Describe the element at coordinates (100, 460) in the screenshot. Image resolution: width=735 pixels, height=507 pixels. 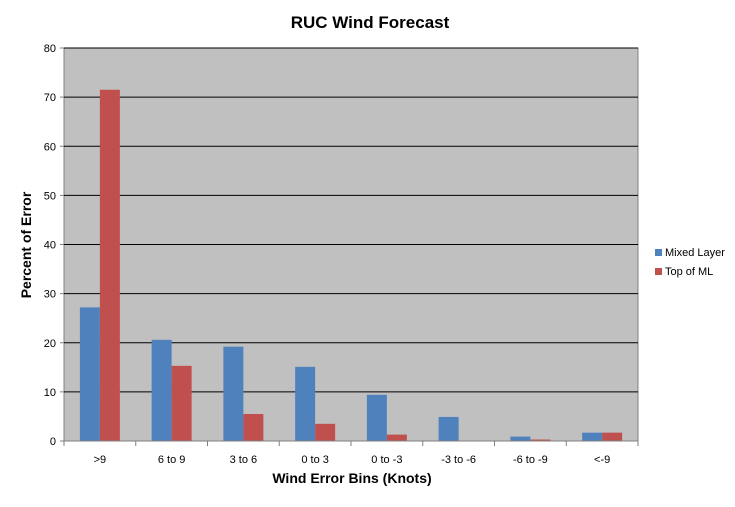
I see `x-tick-label: >9` at that location.